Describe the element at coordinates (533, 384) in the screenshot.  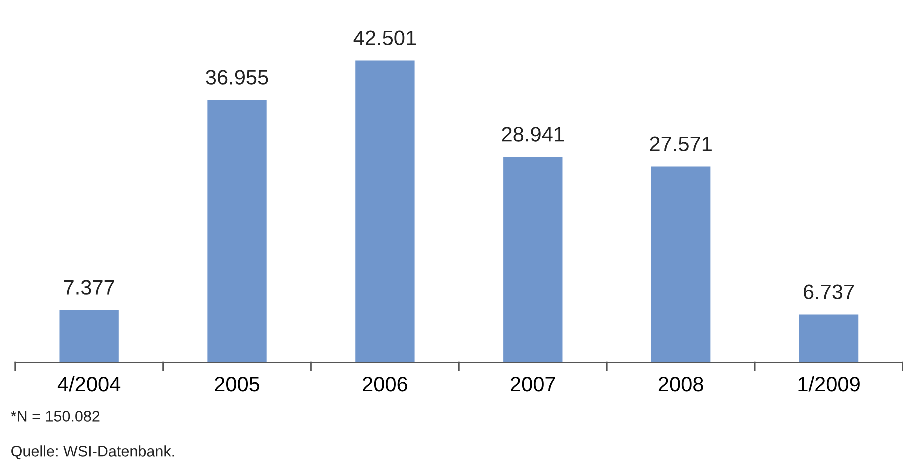
I see `x-tick-label: 2007` at that location.